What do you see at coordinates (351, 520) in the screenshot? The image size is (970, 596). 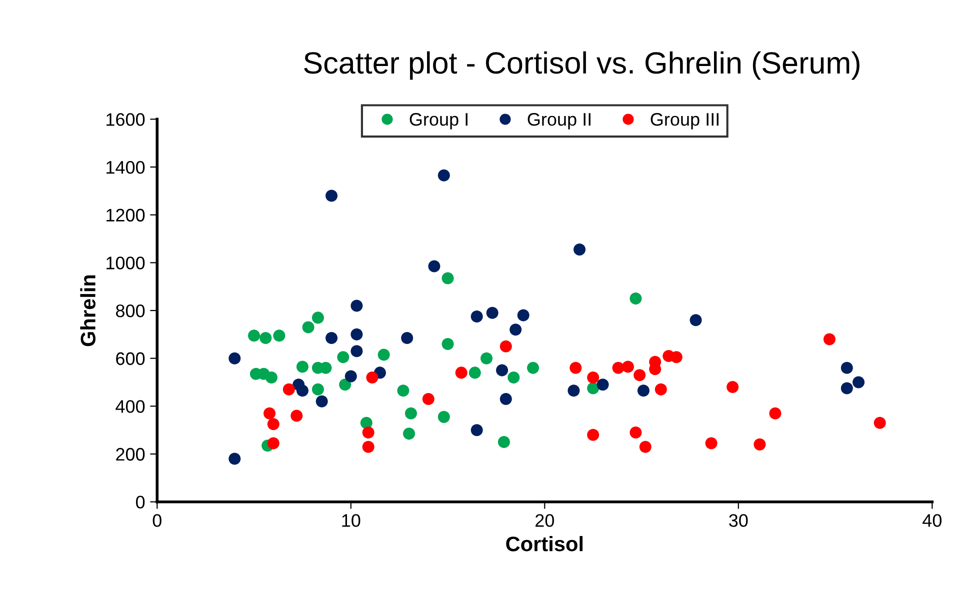 I see `x-tick-label: 10` at bounding box center [351, 520].